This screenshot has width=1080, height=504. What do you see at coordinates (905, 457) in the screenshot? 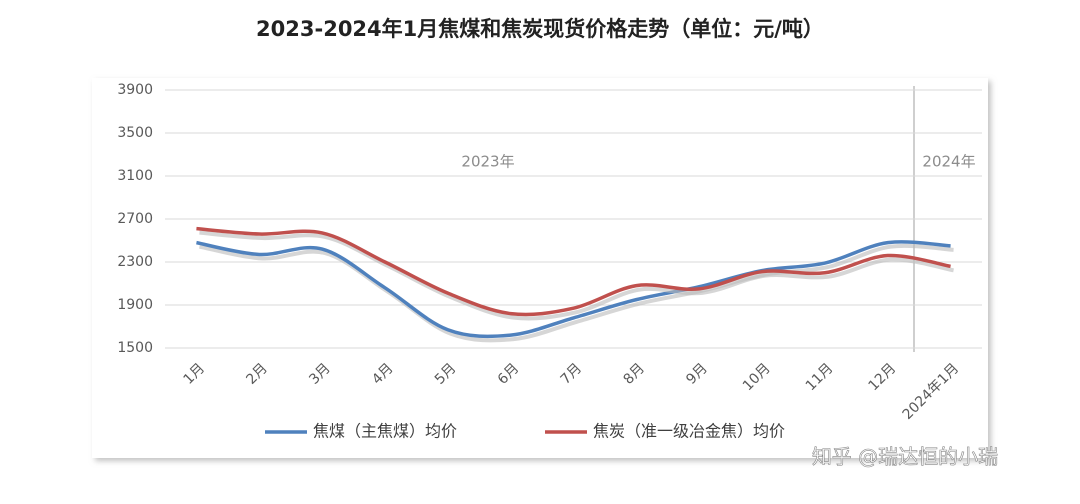
I see `watermark: 知乎 @瑞达恒的小瑞` at bounding box center [905, 457].